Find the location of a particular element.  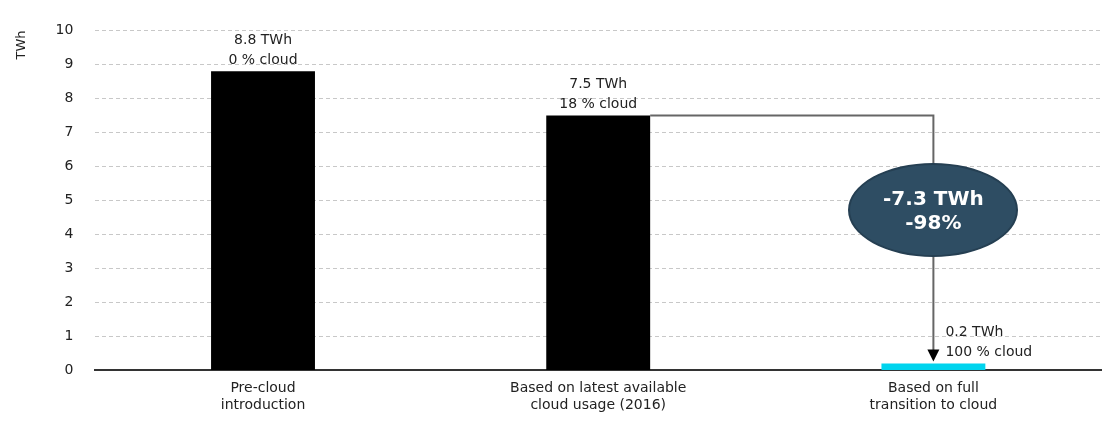

y-axis-title: TWh is located at coordinates (21, 45).